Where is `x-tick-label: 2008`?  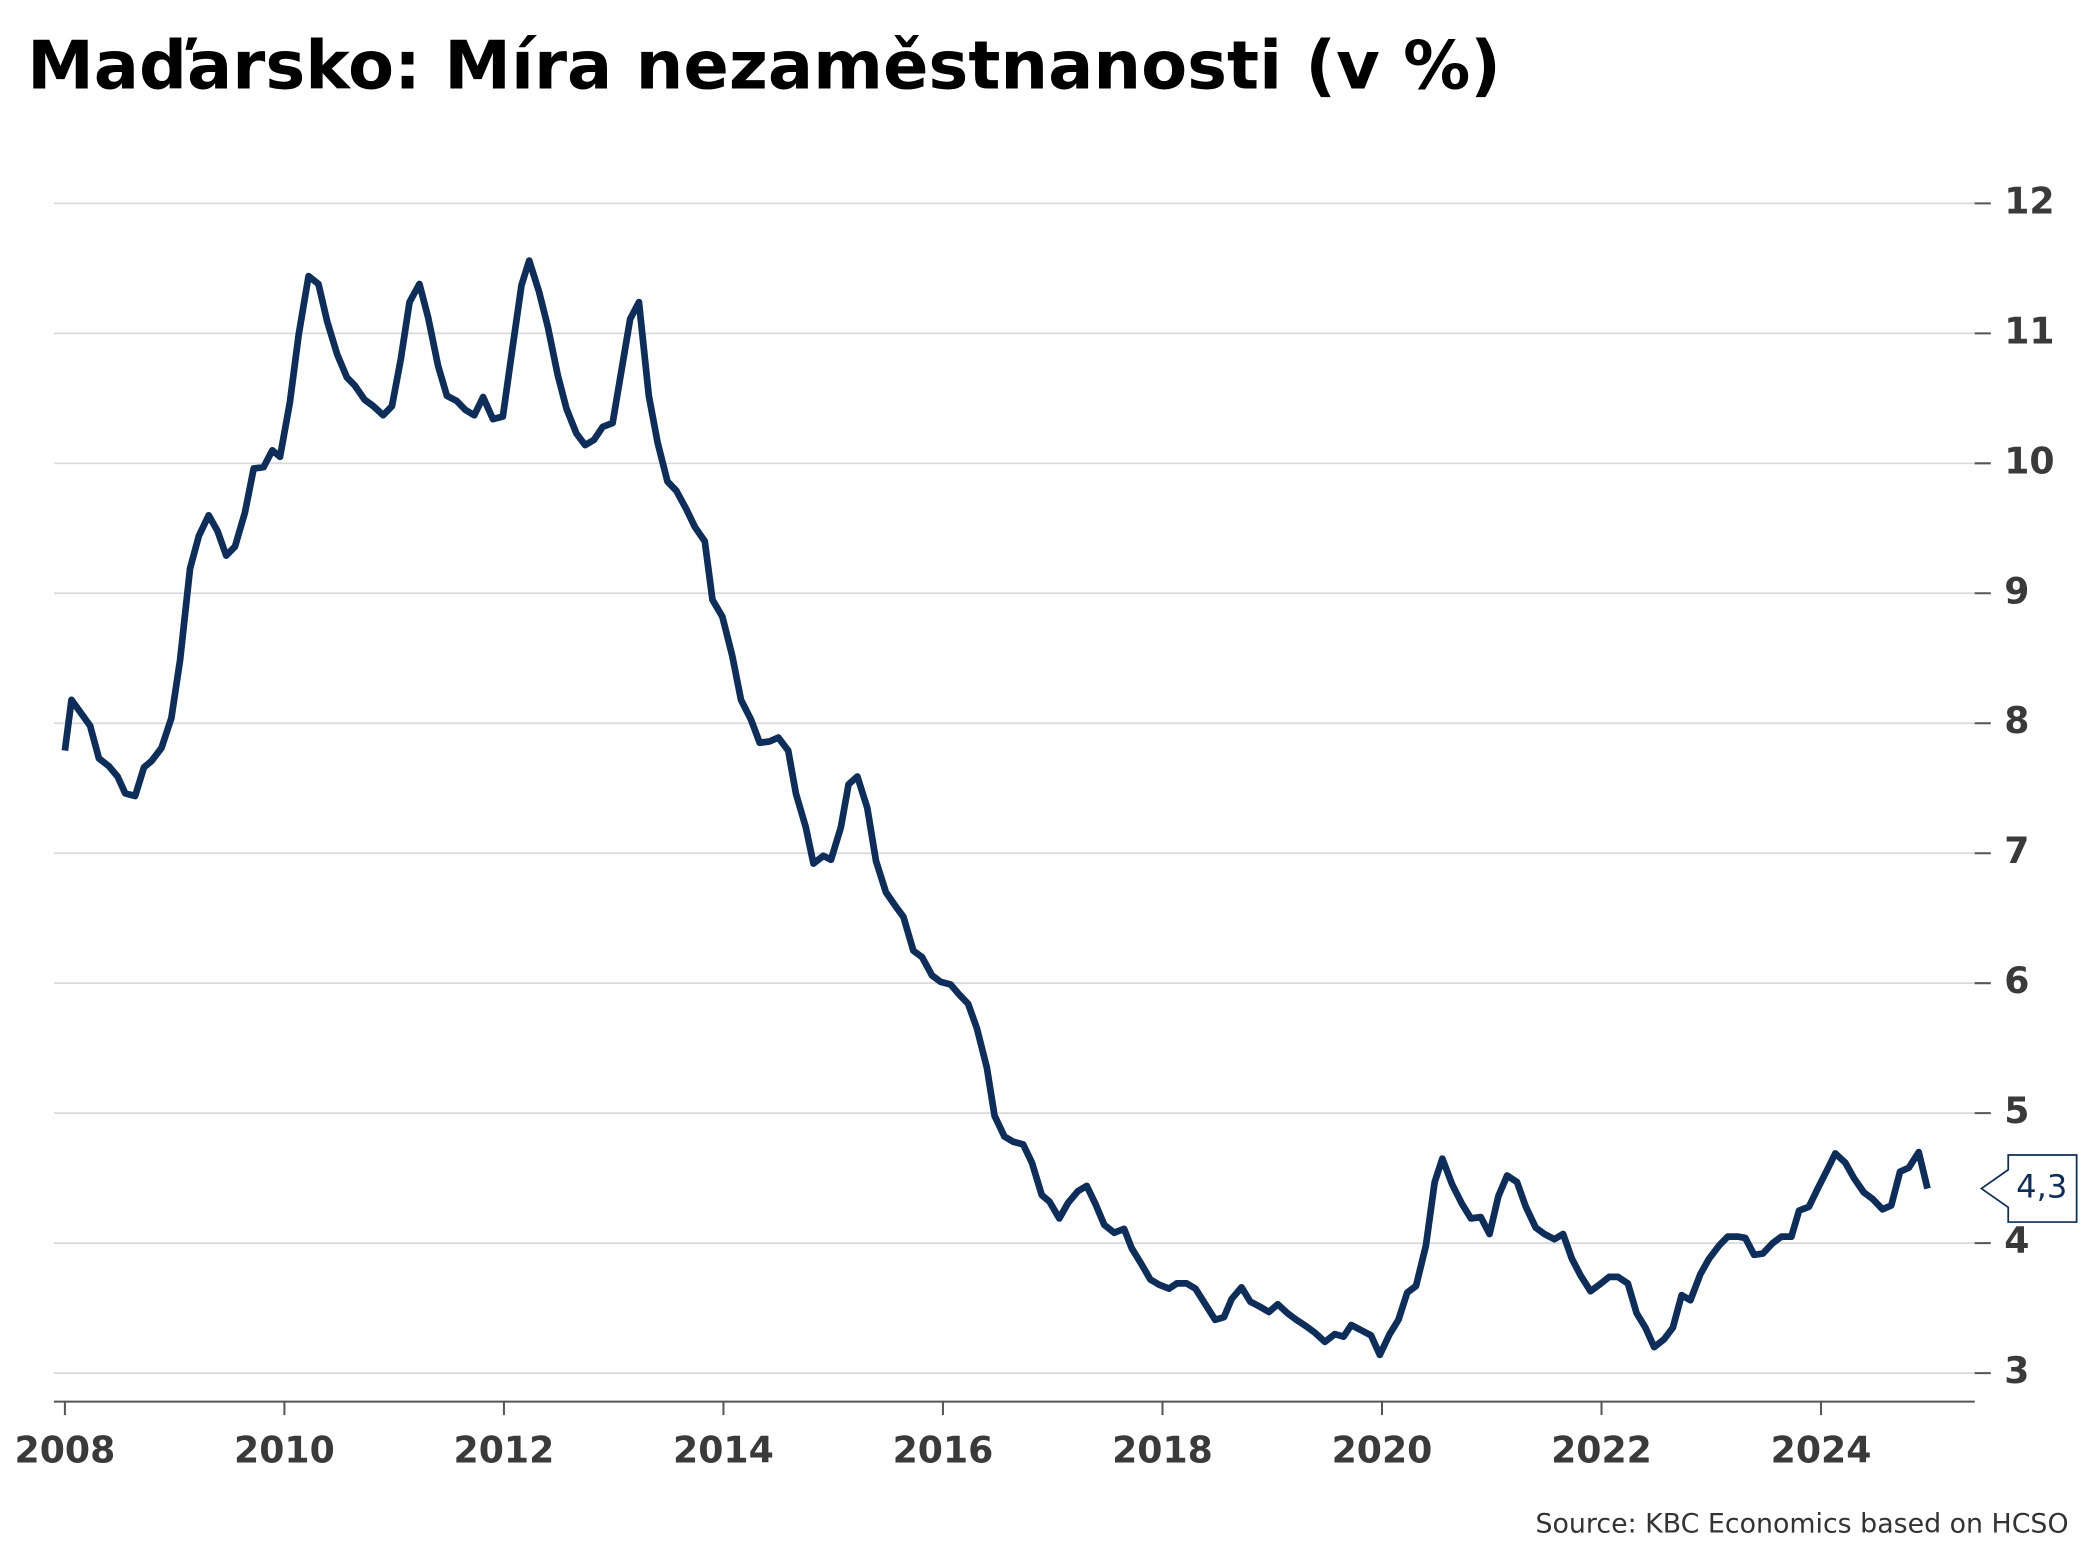 x-tick-label: 2008 is located at coordinates (65, 1450).